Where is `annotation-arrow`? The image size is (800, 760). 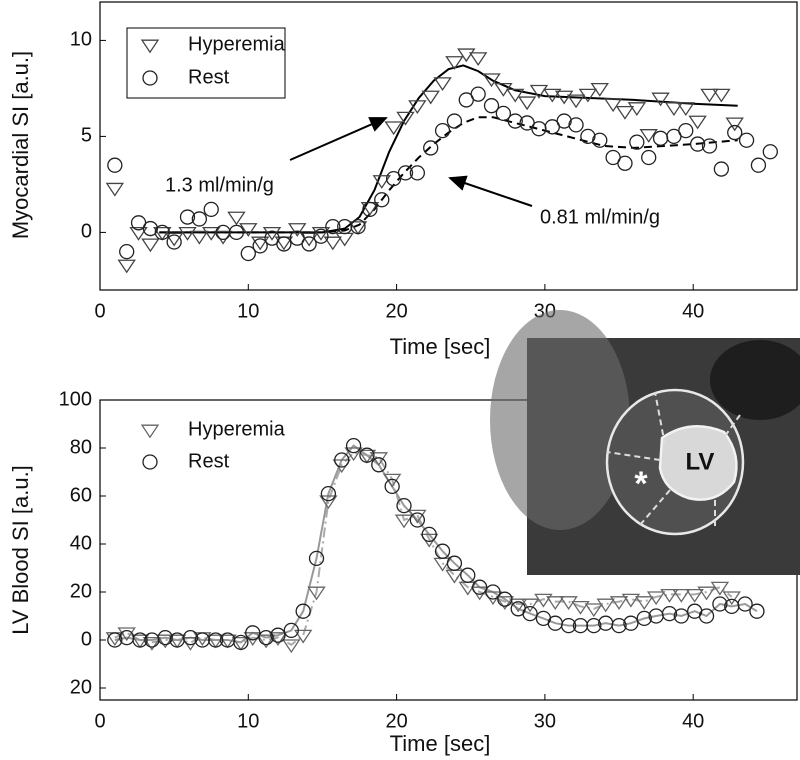 annotation-arrow is located at coordinates (490, 191).